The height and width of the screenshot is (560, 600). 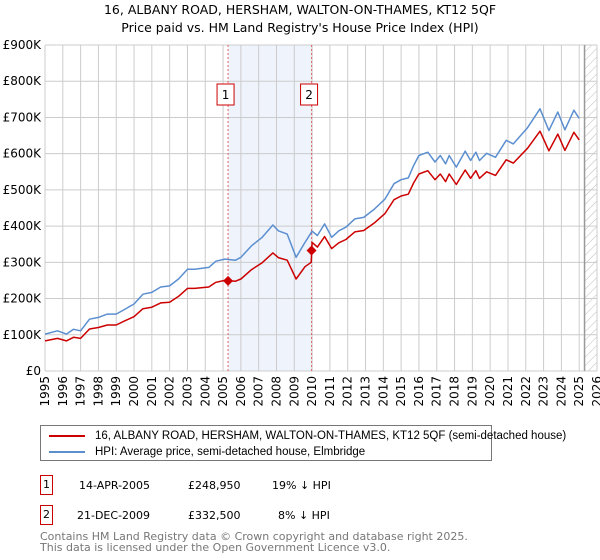 I want to click on x-tick-label: 2019, so click(x=472, y=391).